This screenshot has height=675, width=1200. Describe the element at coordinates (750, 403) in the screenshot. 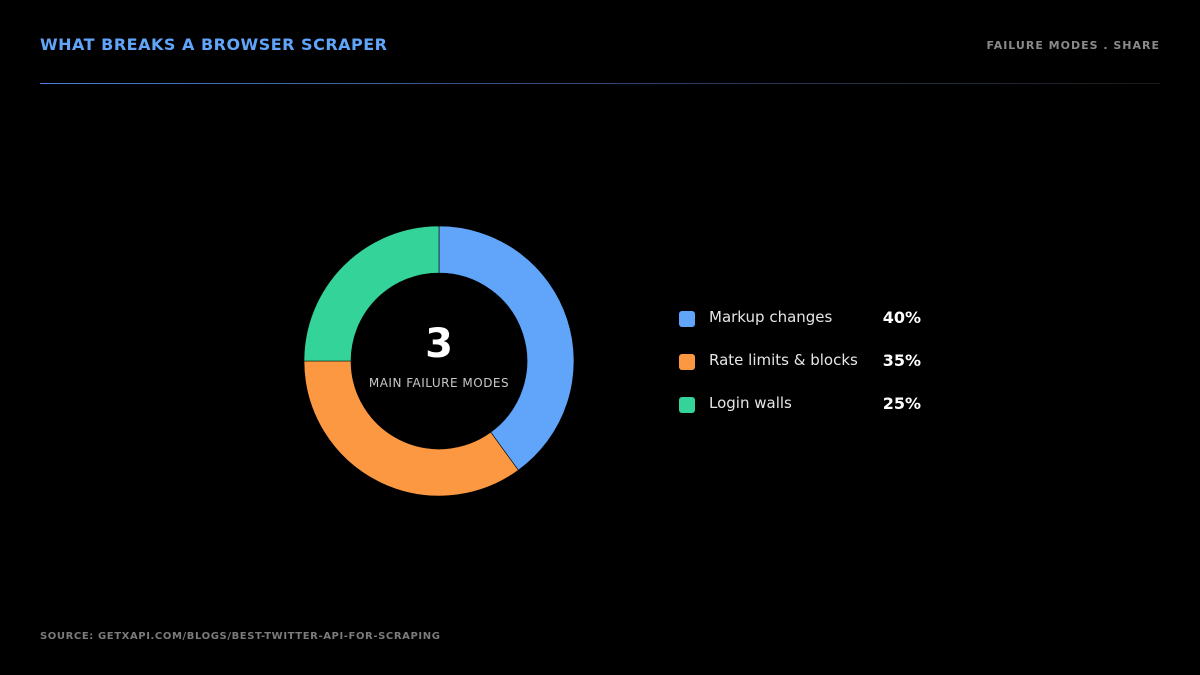

I see `legend-label: Login walls` at that location.